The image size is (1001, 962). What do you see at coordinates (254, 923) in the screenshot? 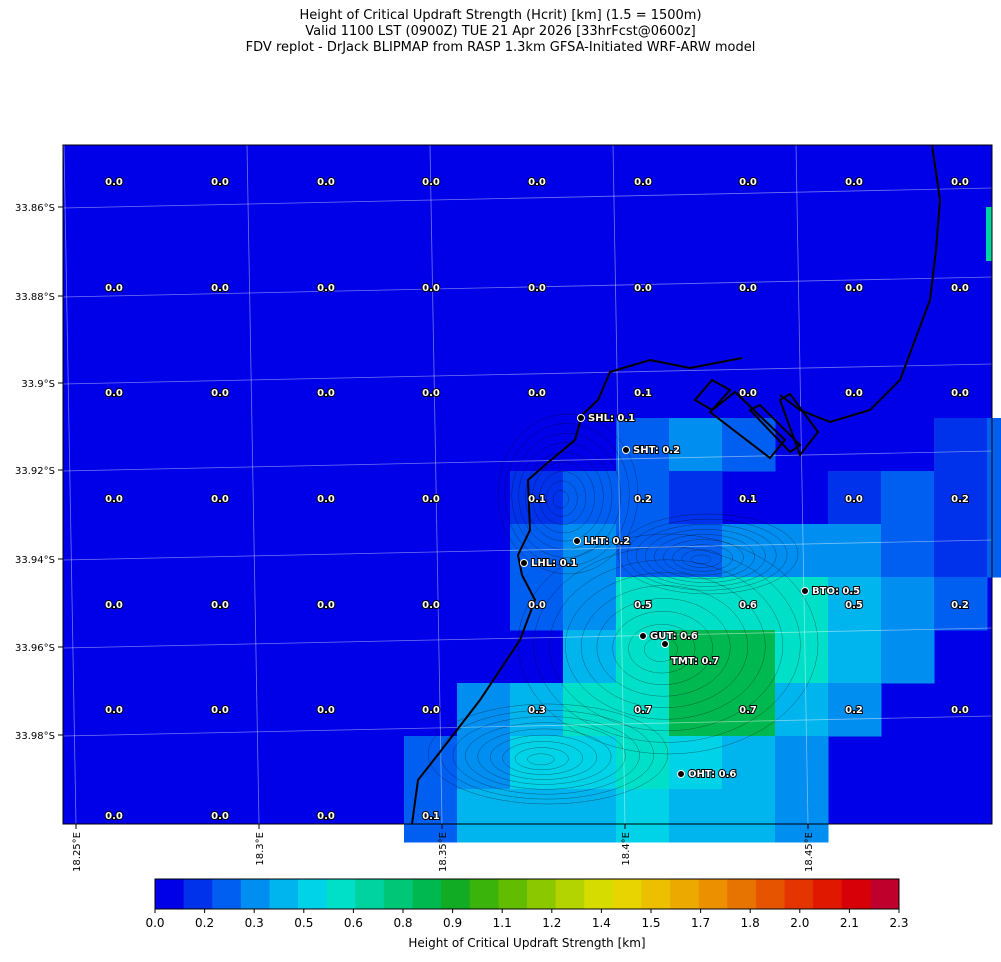
I see `colorbar-tick-label: 0.3` at bounding box center [254, 923].